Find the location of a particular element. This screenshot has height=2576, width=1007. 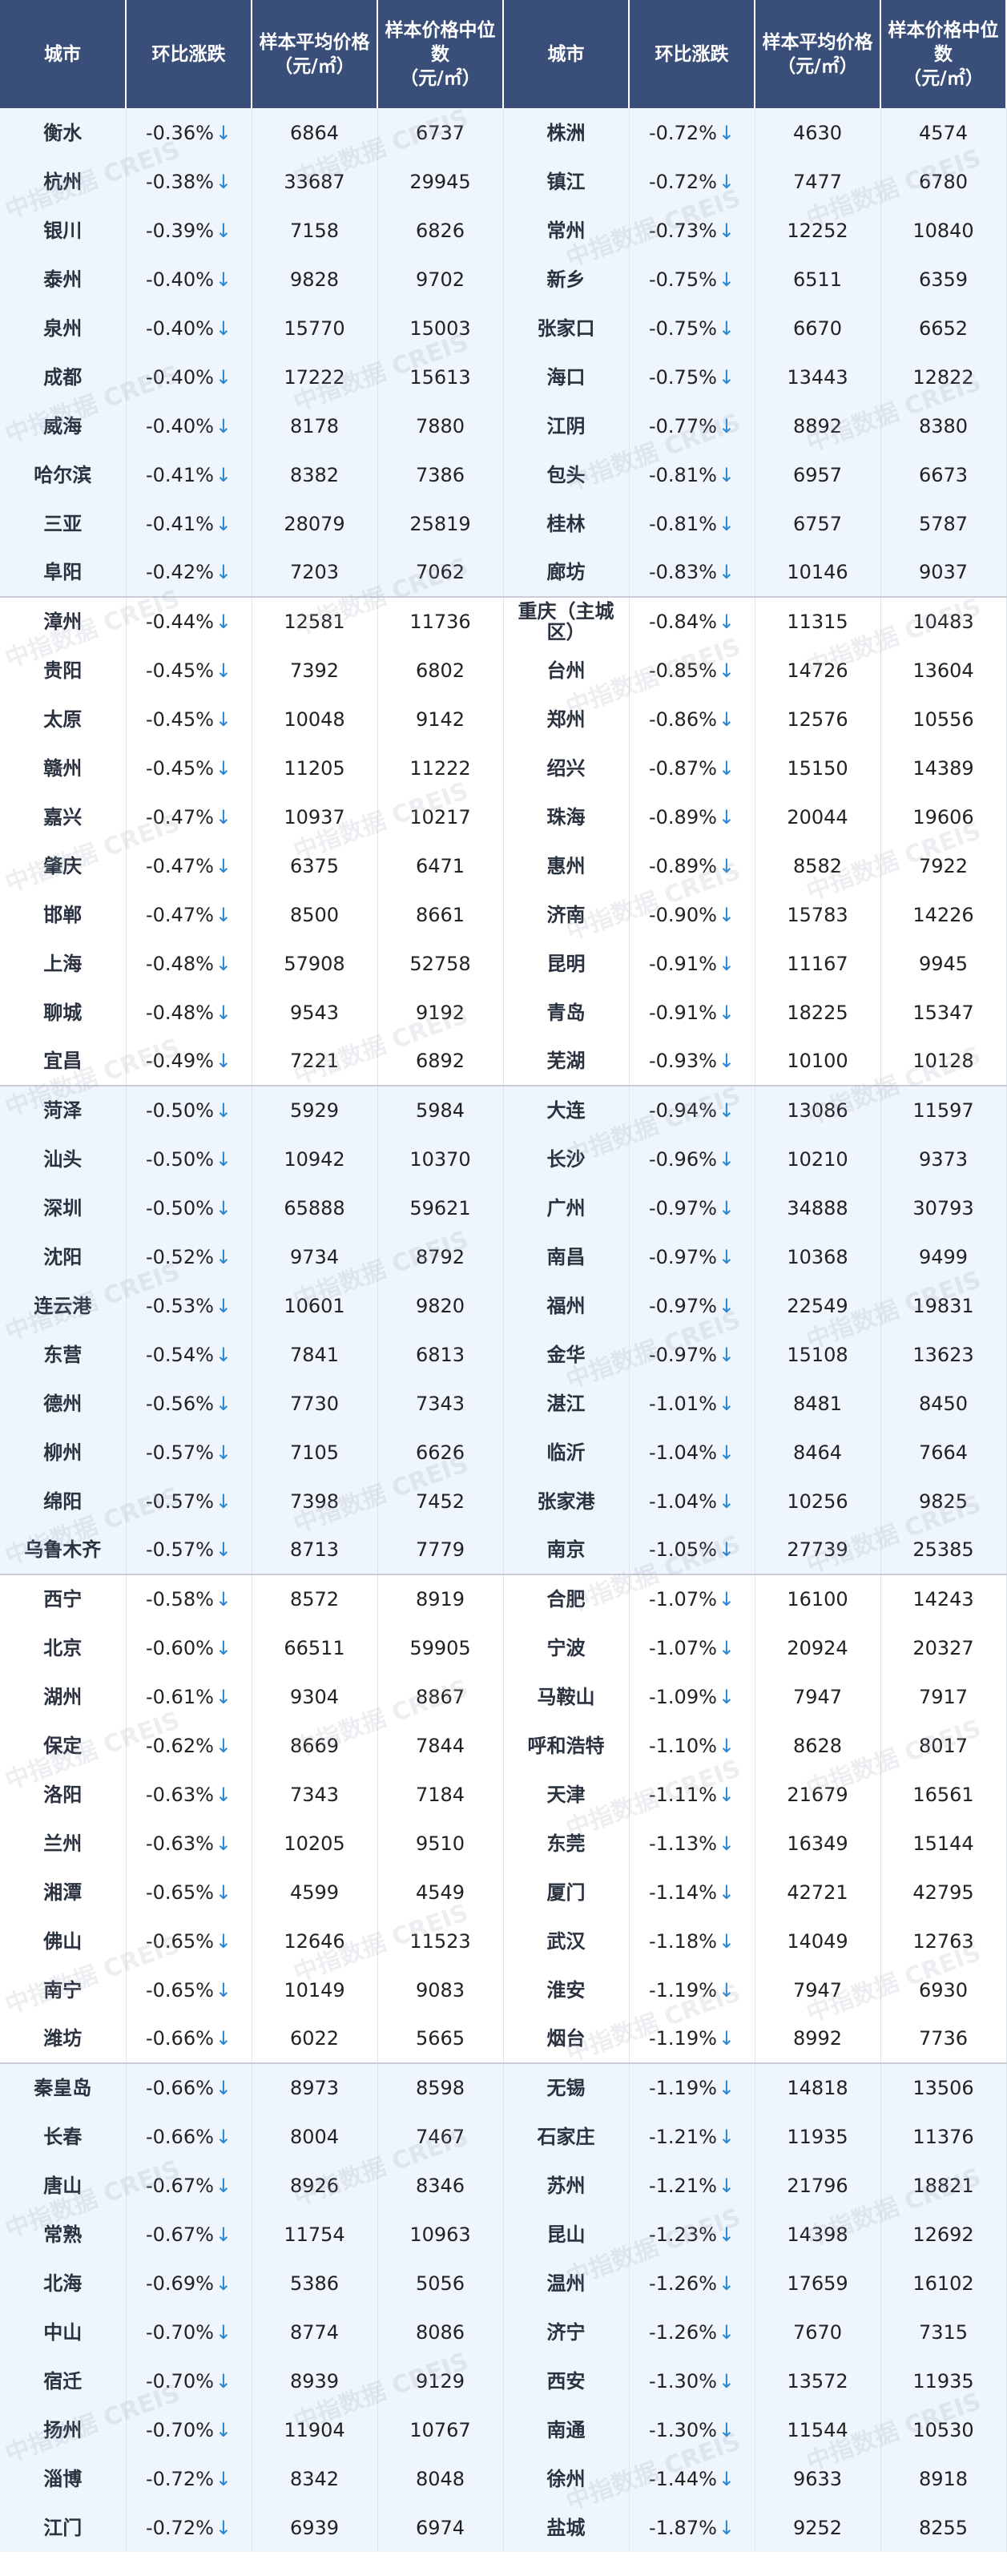

median-price-cell: 25385 is located at coordinates (943, 1550).